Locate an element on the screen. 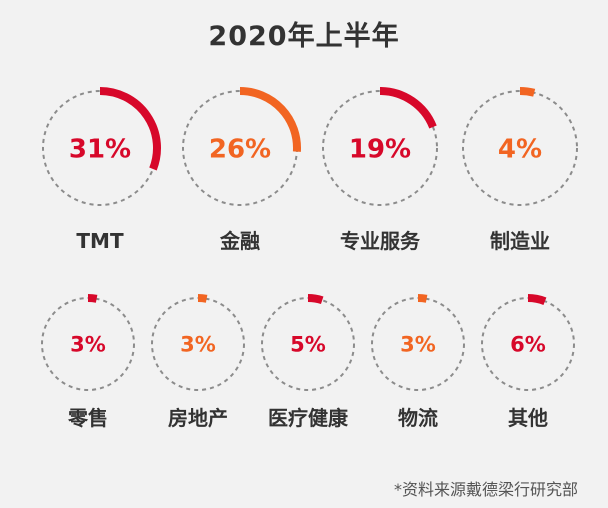  ring-4: 4% 制造业 is located at coordinates (520, 169).